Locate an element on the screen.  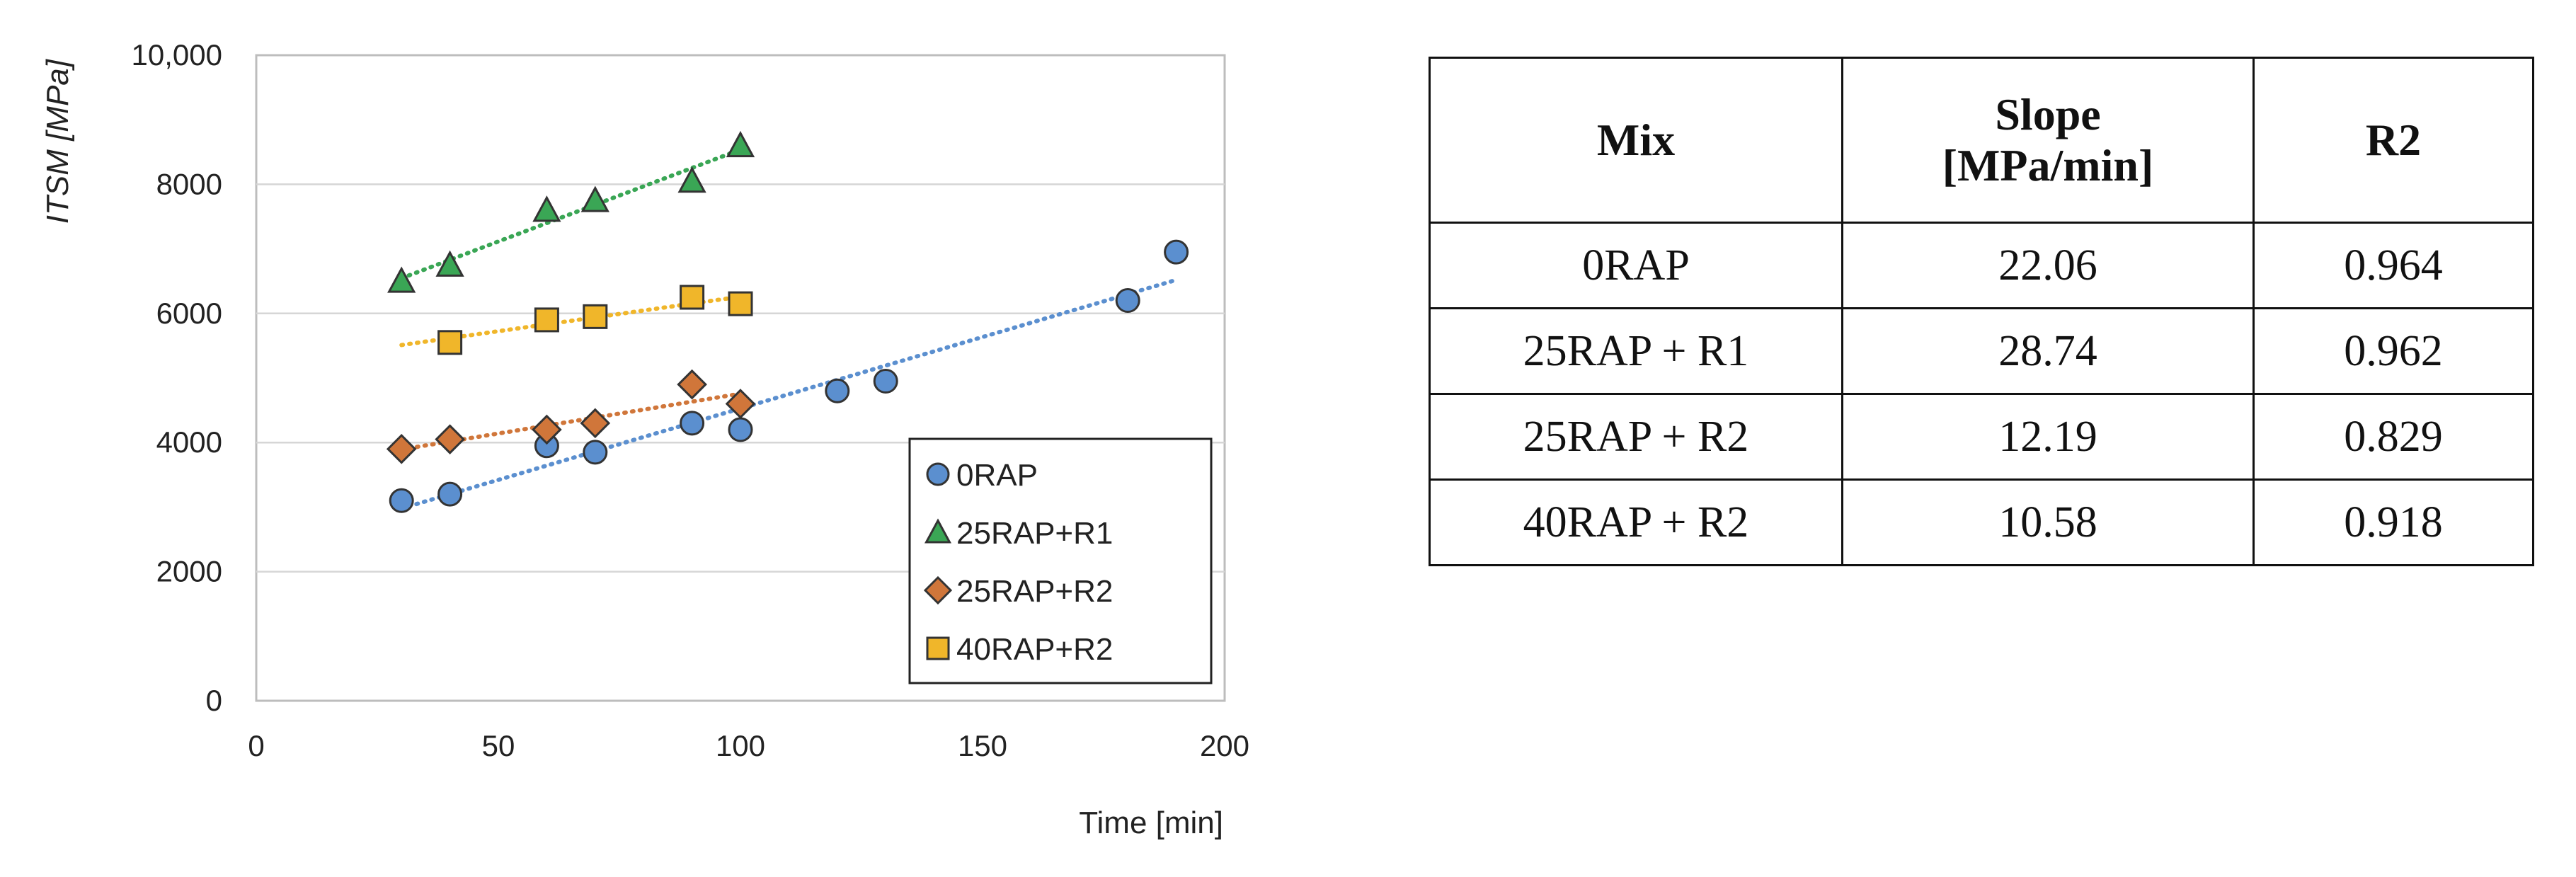
header-slope-text: Slope [MPa/min] is located at coordinates (2048, 139).